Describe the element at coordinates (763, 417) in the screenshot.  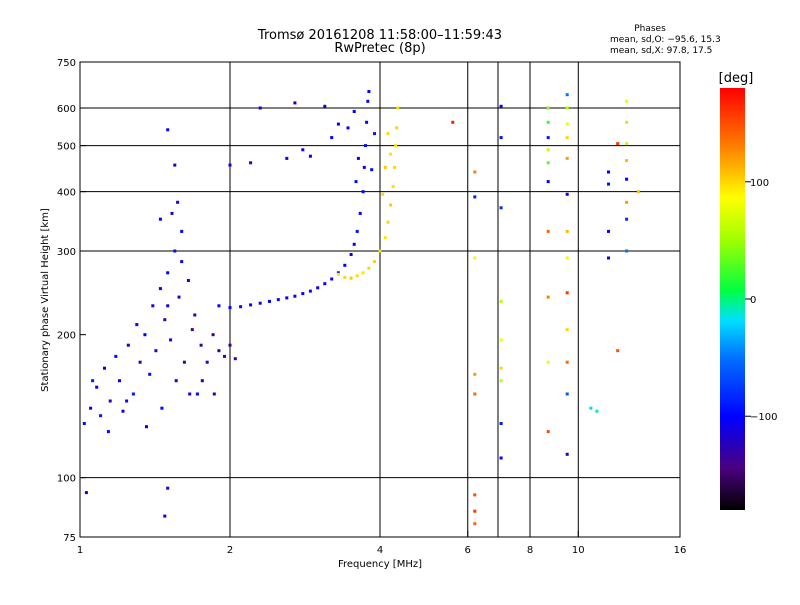
I see `colorbar-tick-label: −100` at that location.